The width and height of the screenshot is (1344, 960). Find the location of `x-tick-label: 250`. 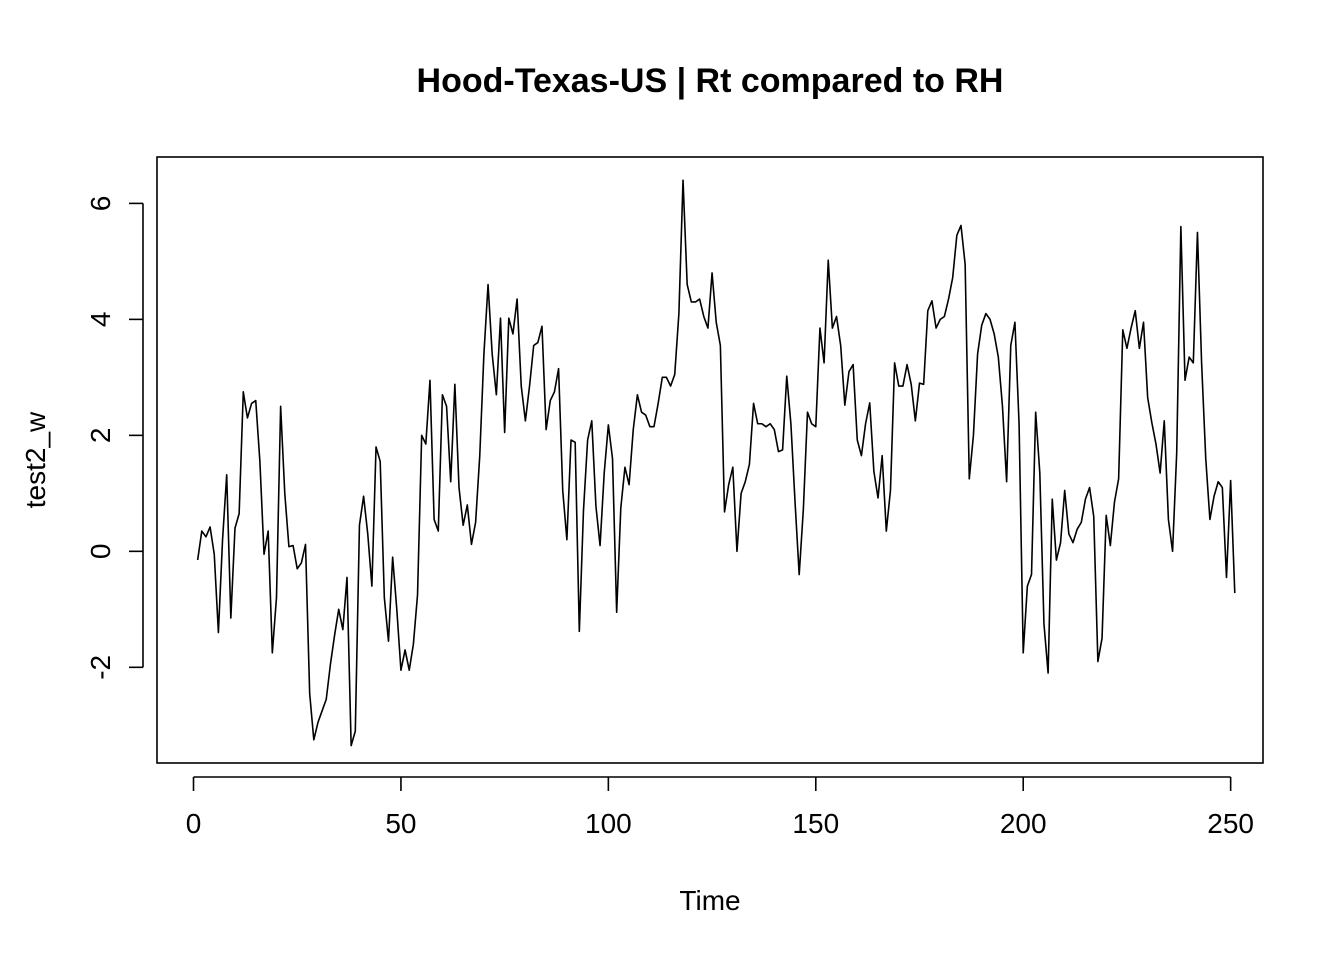

x-tick-label: 250 is located at coordinates (1230, 823).